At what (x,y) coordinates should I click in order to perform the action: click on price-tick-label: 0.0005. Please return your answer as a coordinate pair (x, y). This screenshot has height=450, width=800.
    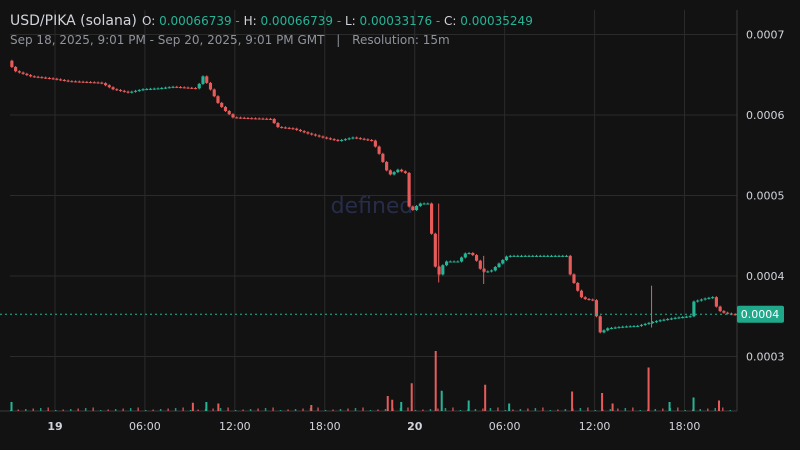
    Looking at the image, I should click on (765, 196).